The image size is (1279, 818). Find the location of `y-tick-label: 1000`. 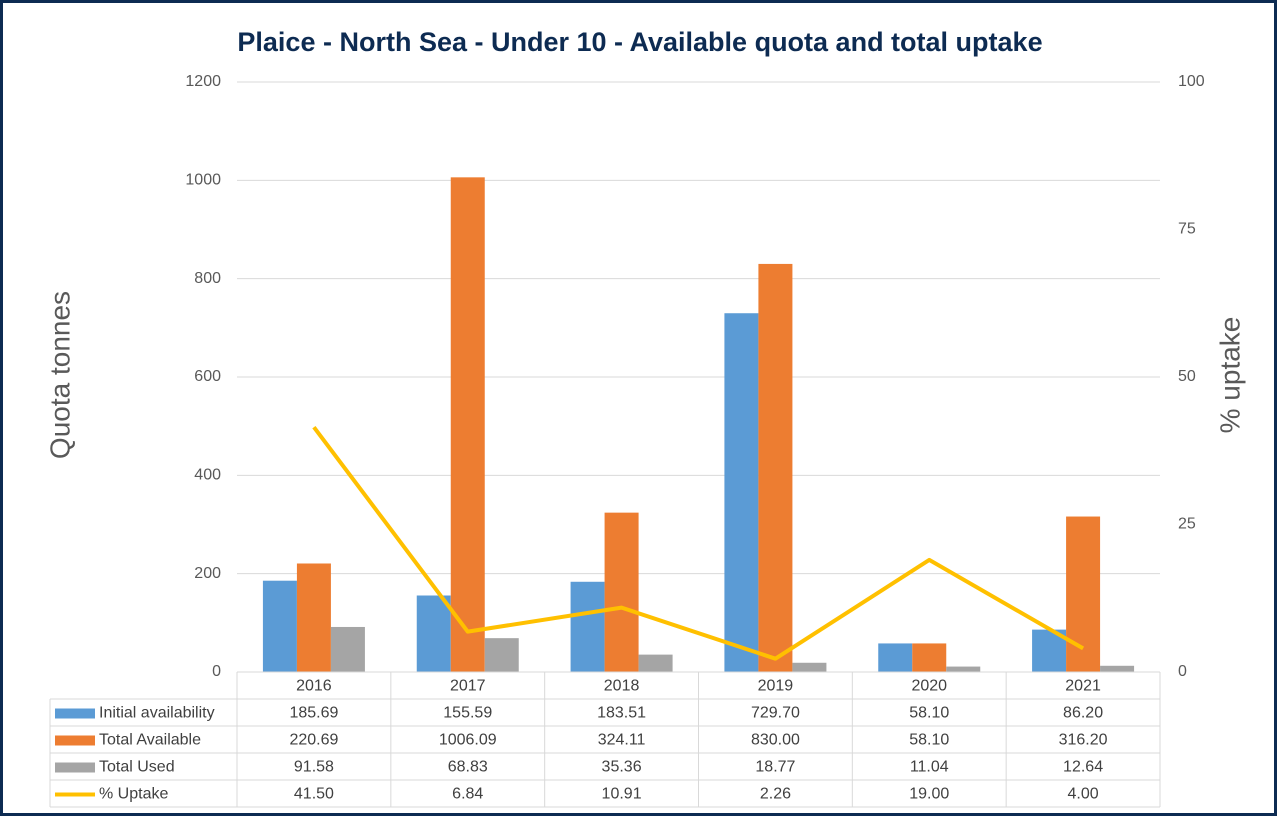

y-tick-label: 1000 is located at coordinates (203, 180).